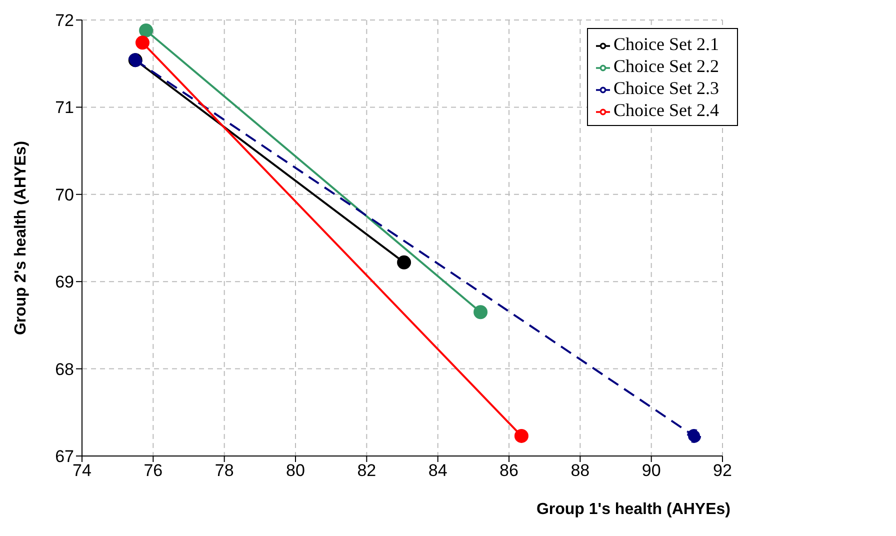 The width and height of the screenshot is (896, 536). Describe the element at coordinates (666, 110) in the screenshot. I see `legend-label: Choice Set 2.4` at that location.